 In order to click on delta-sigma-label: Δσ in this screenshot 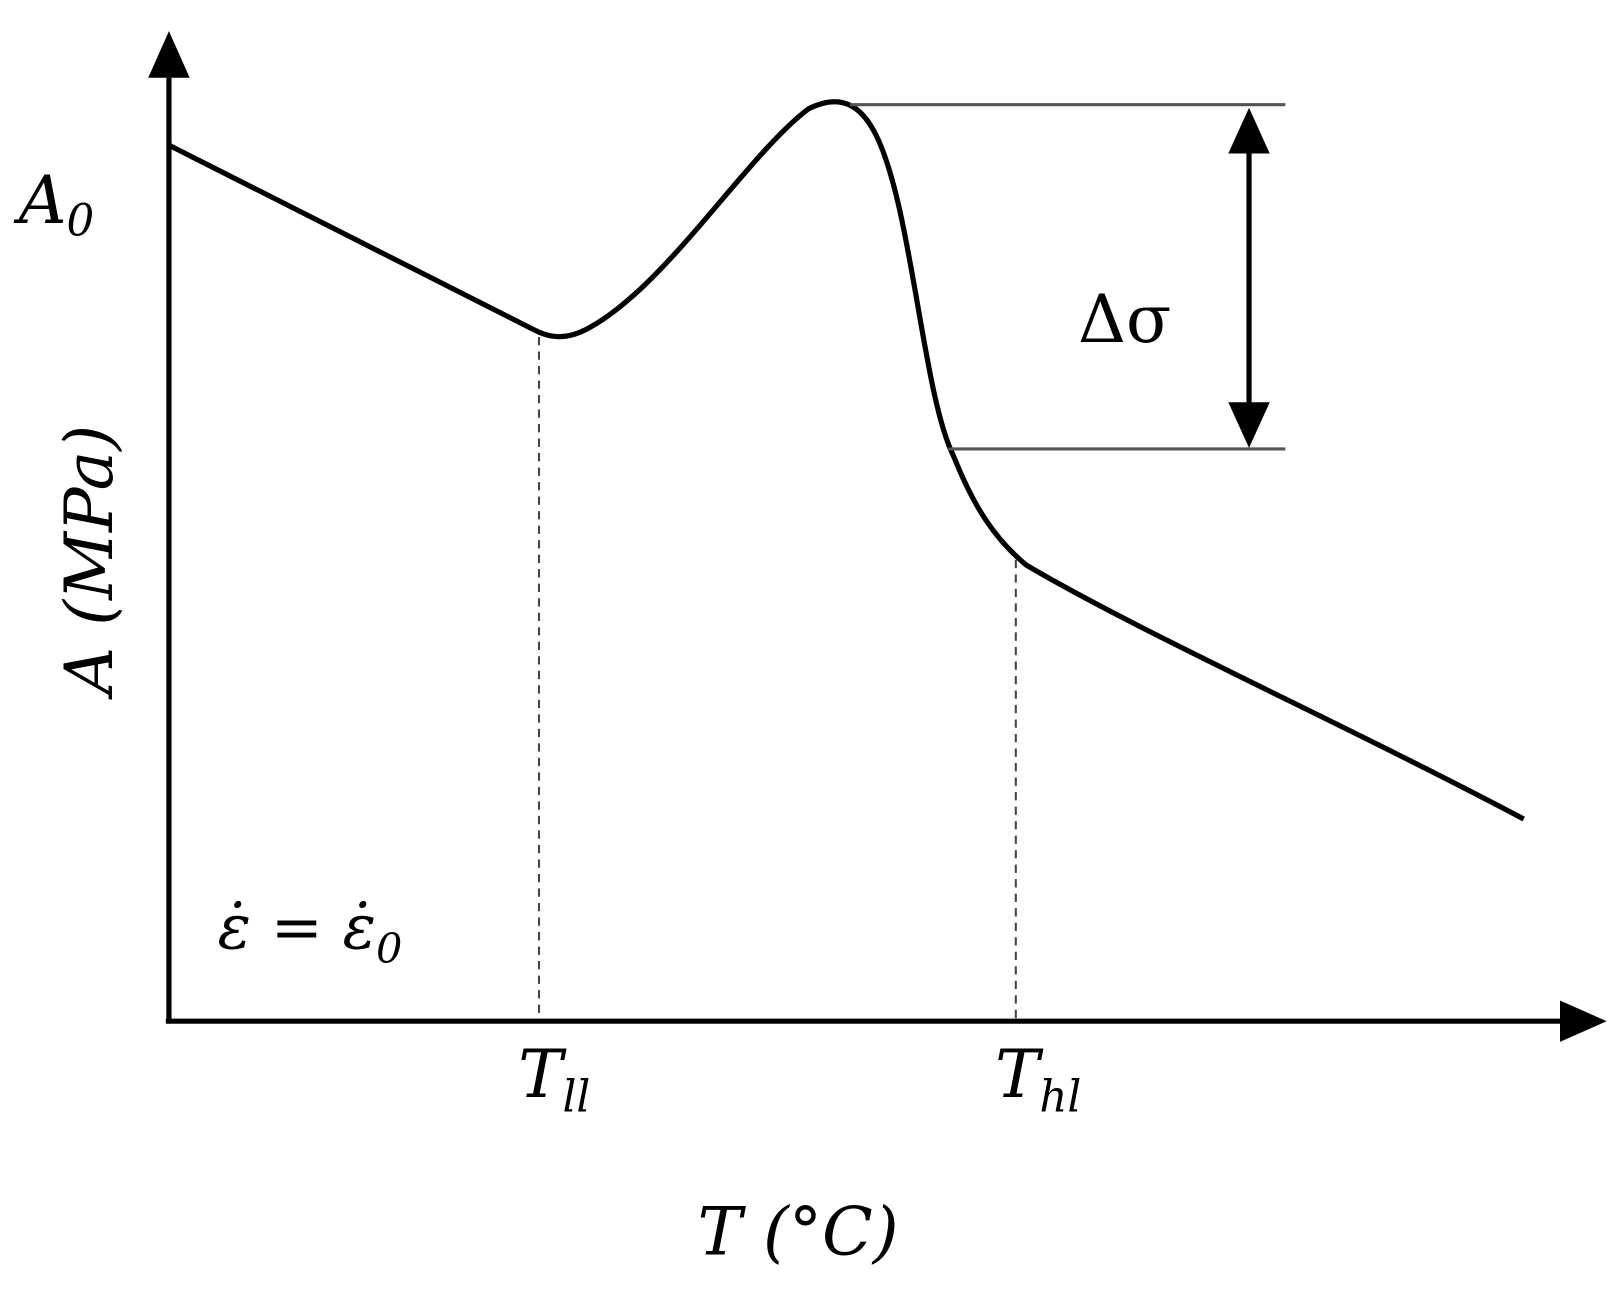, I will do `click(1124, 319)`.